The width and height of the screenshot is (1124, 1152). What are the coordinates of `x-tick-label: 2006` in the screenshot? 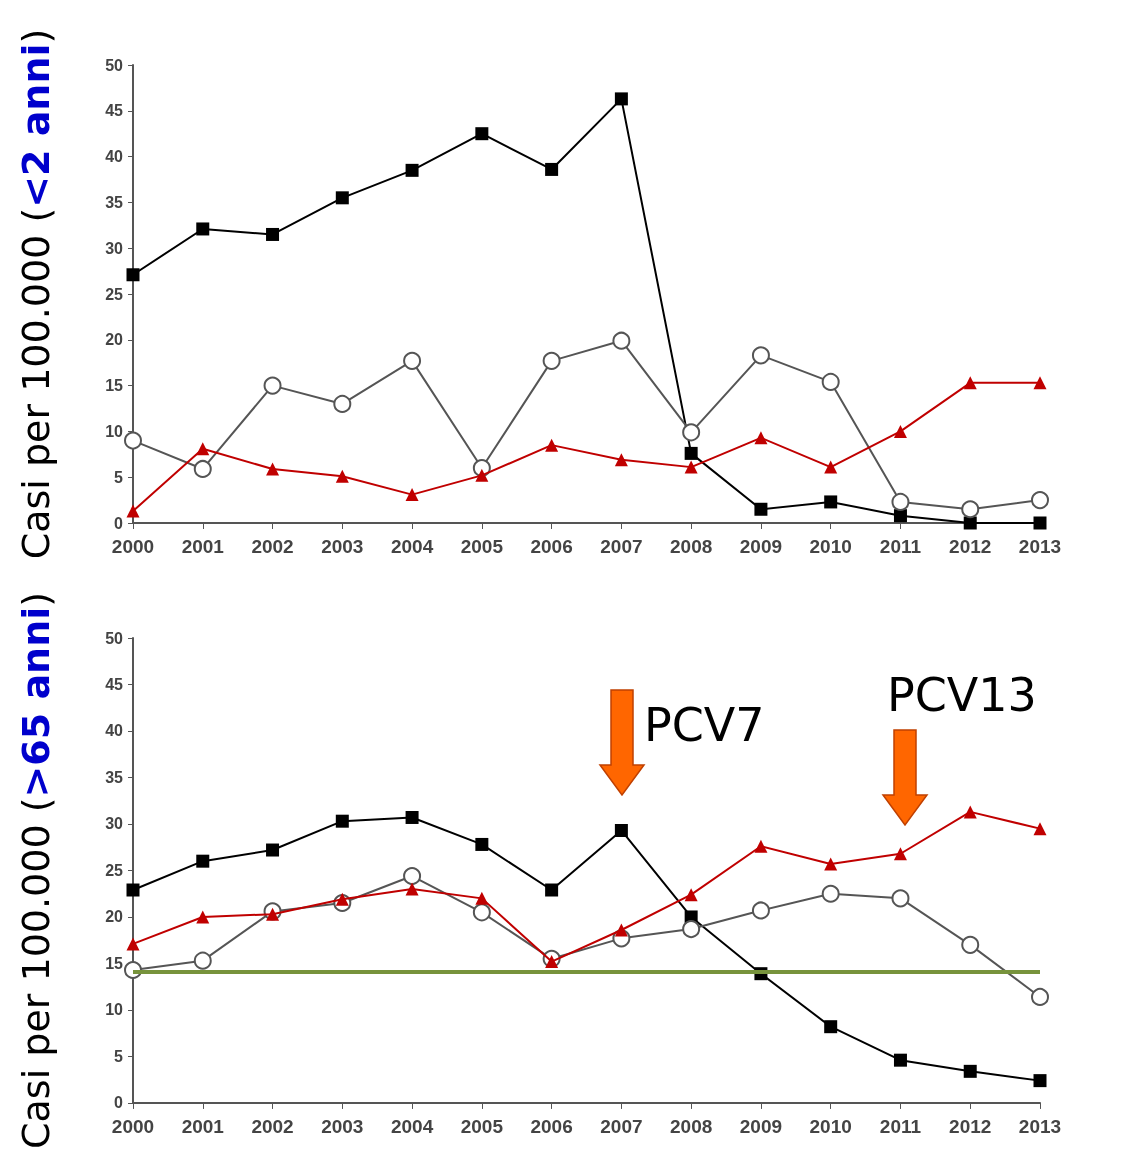 It's located at (551, 1126).